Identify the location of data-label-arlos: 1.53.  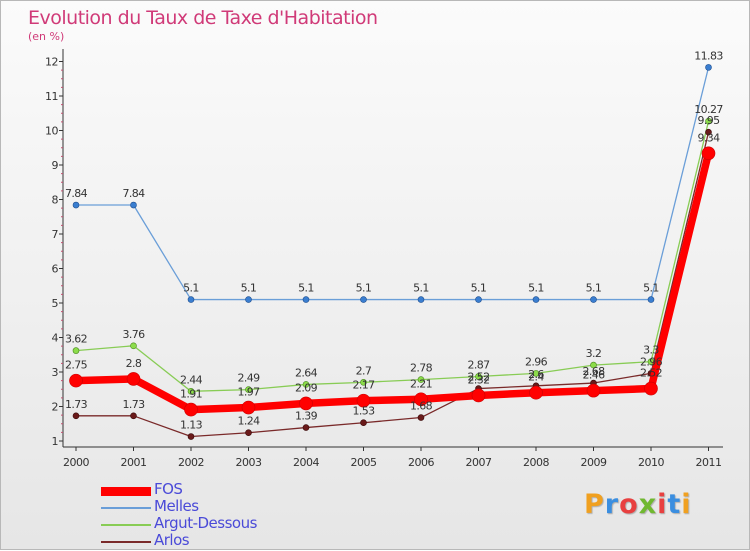
(363, 411).